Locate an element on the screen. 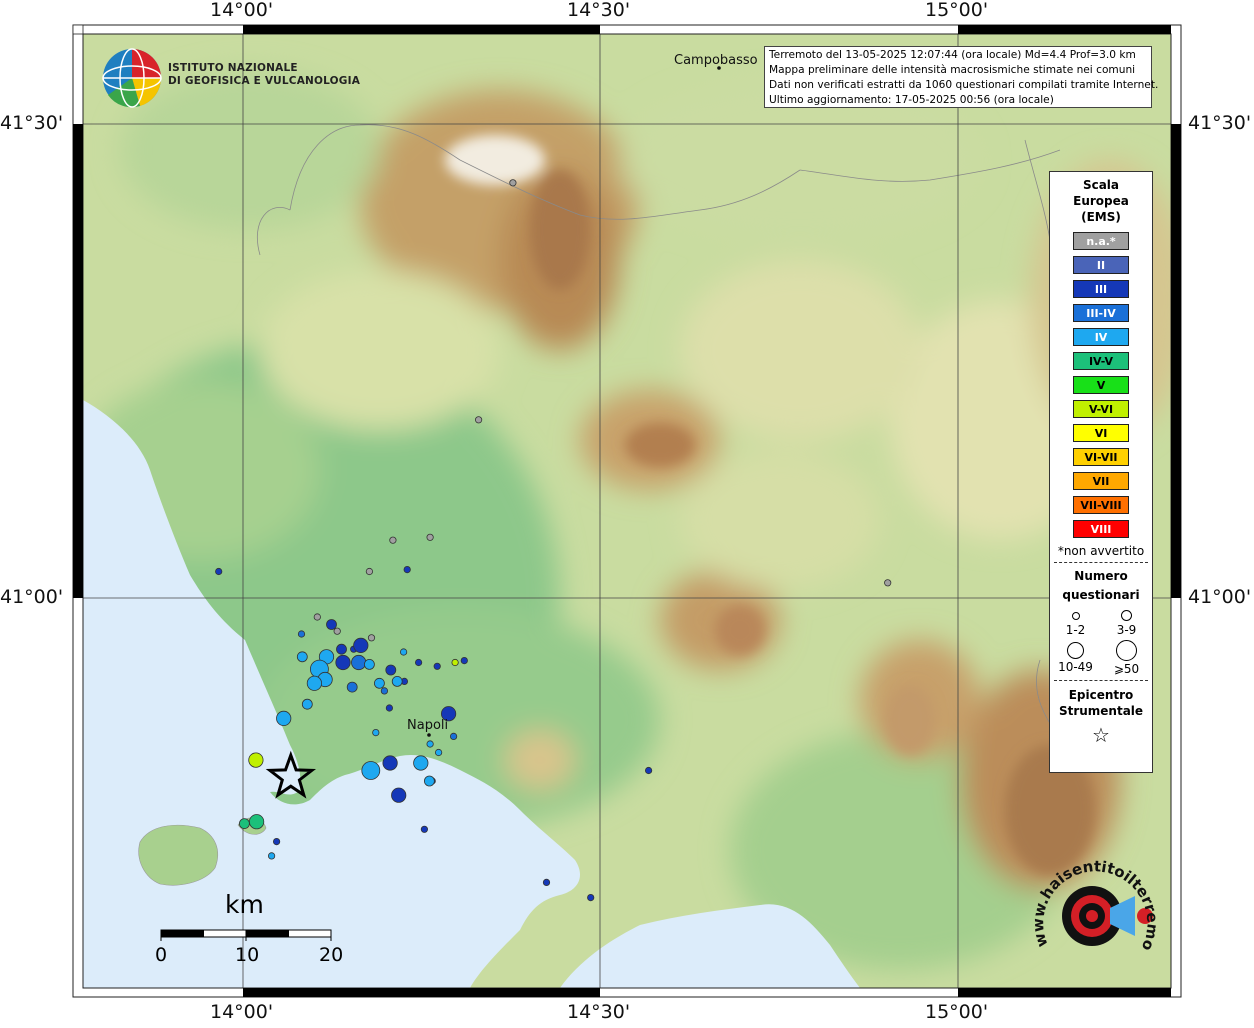 Image resolution: width=1254 pixels, height=1028 pixels. count-label-4: ⩾50 is located at coordinates (1126, 669).